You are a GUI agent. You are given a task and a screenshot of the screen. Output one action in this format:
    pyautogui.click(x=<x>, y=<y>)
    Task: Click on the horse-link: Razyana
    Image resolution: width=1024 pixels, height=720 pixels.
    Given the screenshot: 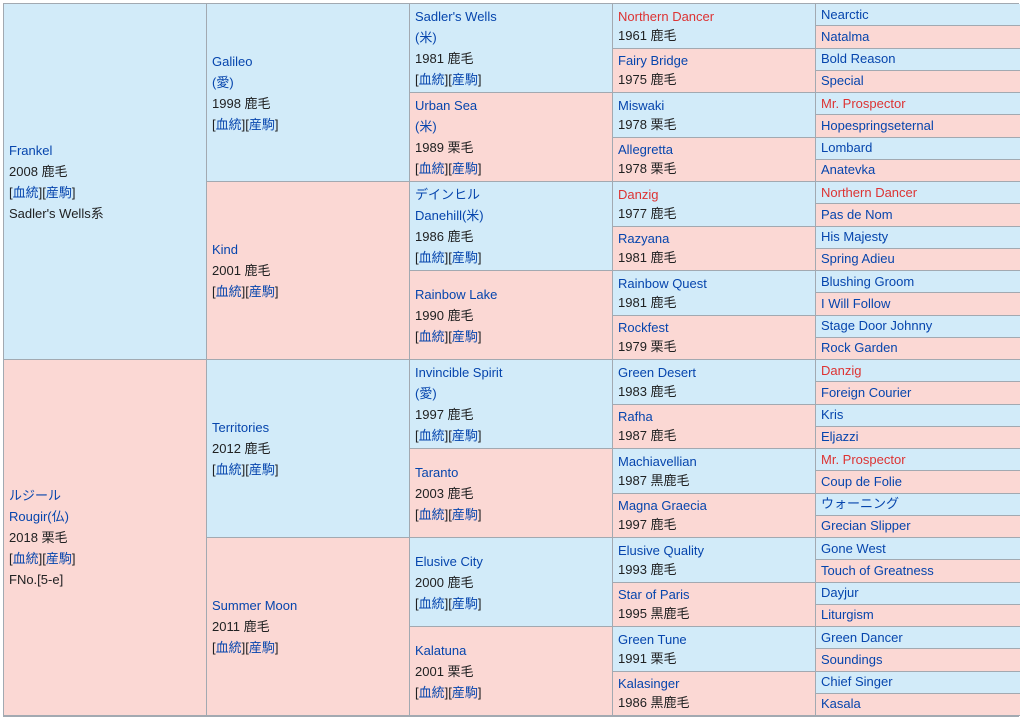 What is the action you would take?
    pyautogui.click(x=644, y=239)
    